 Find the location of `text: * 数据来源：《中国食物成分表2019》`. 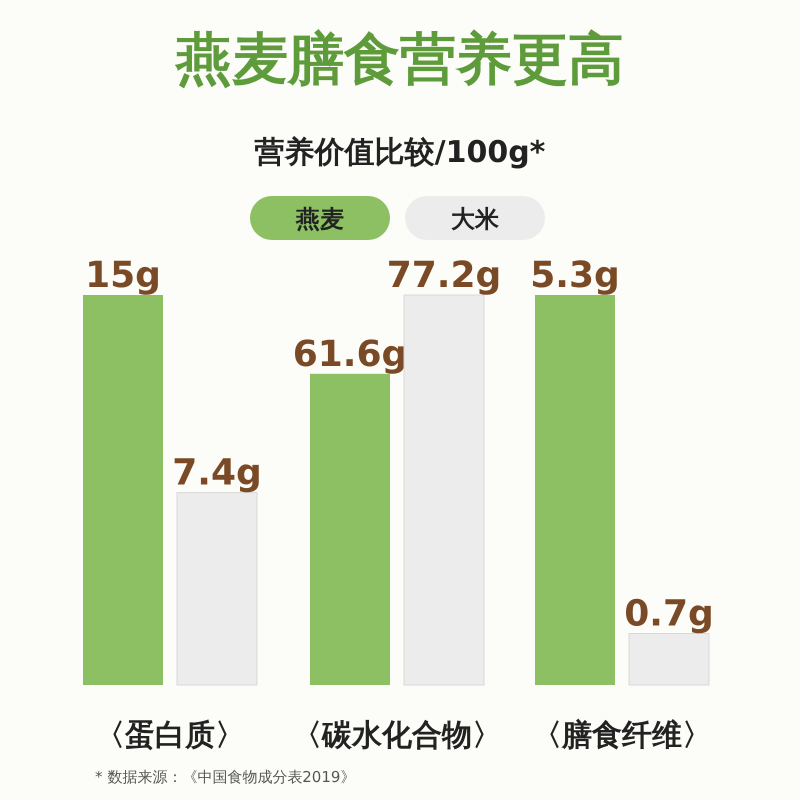

text: * 数据来源：《中国食物成分表2019》 is located at coordinates (225, 777).